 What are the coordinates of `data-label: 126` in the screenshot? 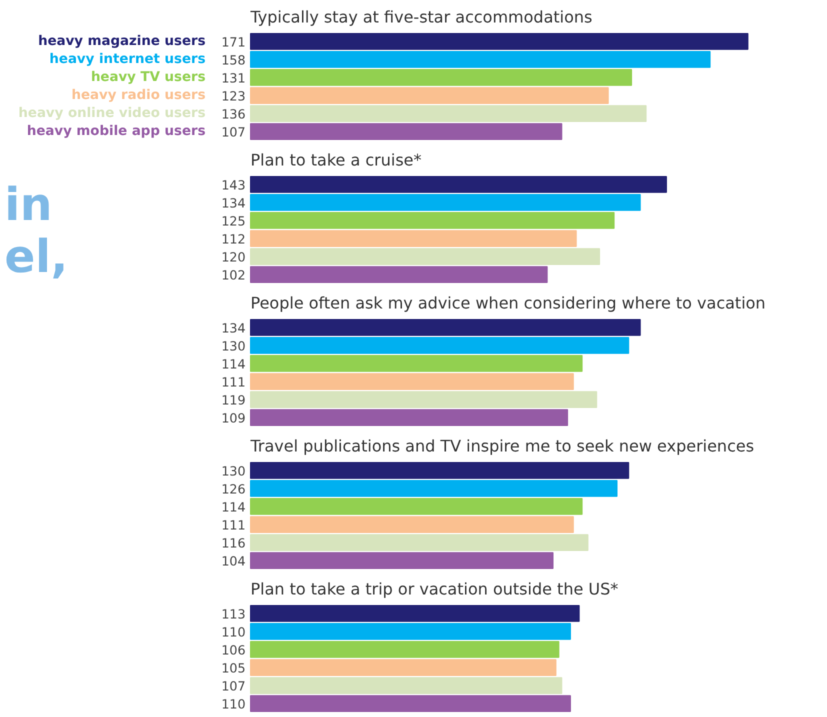 It's located at (233, 488).